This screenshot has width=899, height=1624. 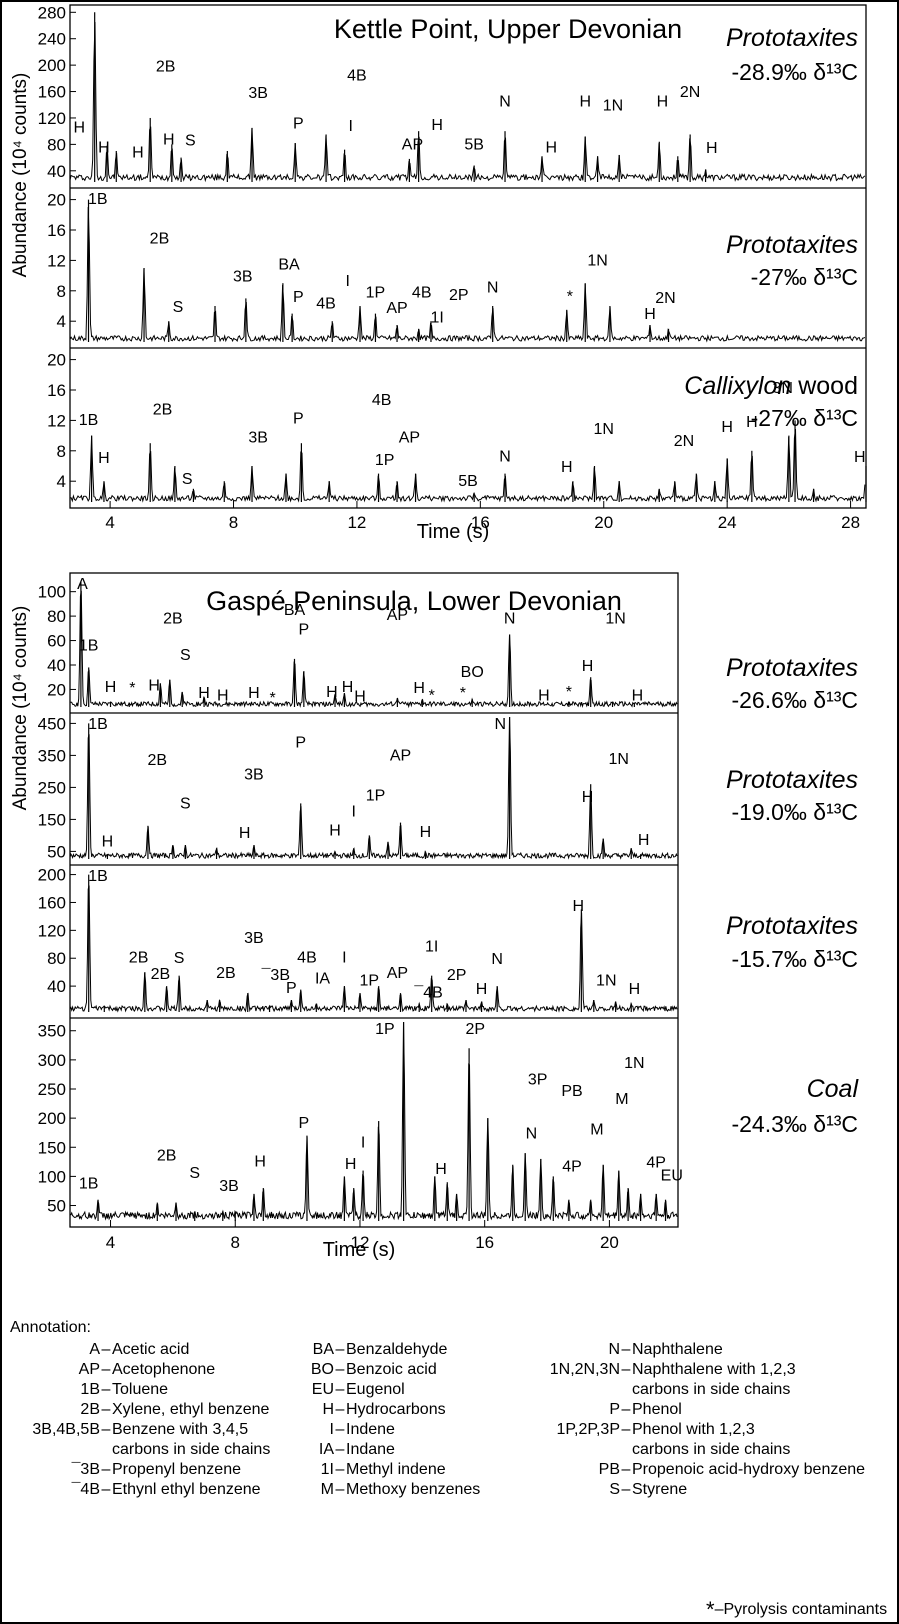 What do you see at coordinates (138, 1350) in the screenshot?
I see `annotation-row: A – Acetic acid` at bounding box center [138, 1350].